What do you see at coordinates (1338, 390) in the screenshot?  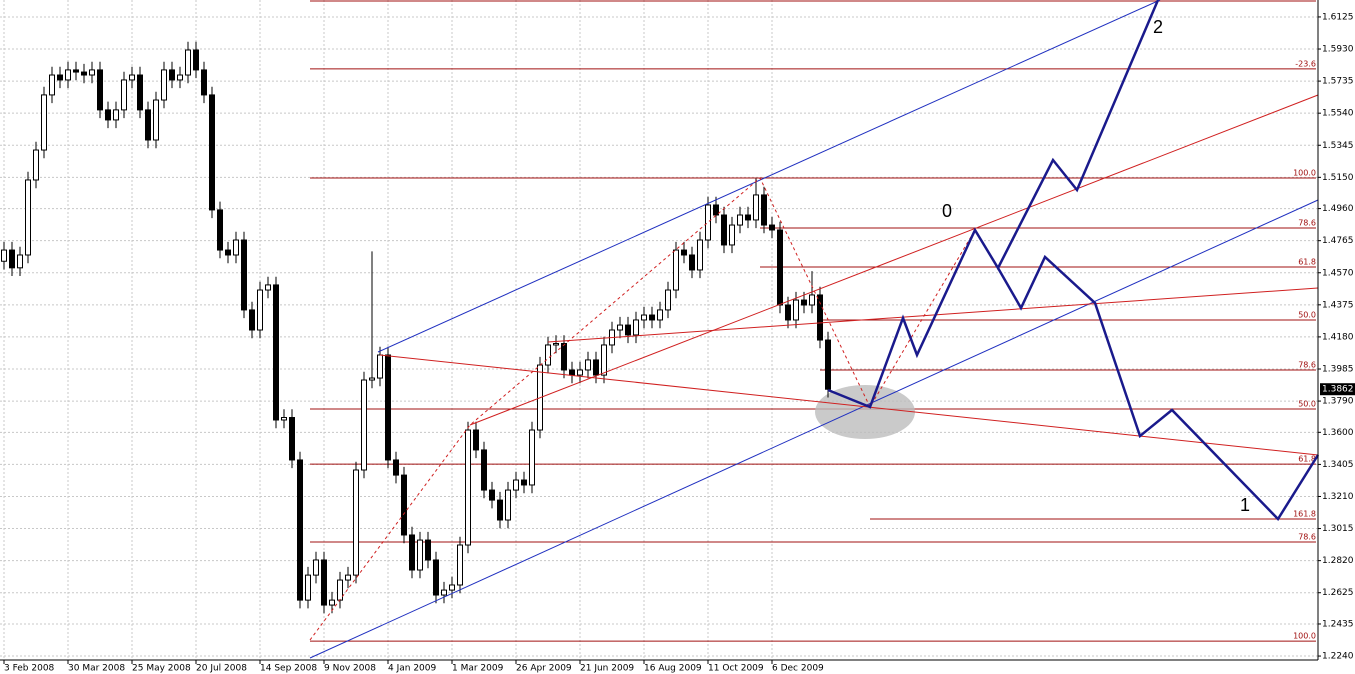 I see `last-price-label: 1.3862` at bounding box center [1338, 390].